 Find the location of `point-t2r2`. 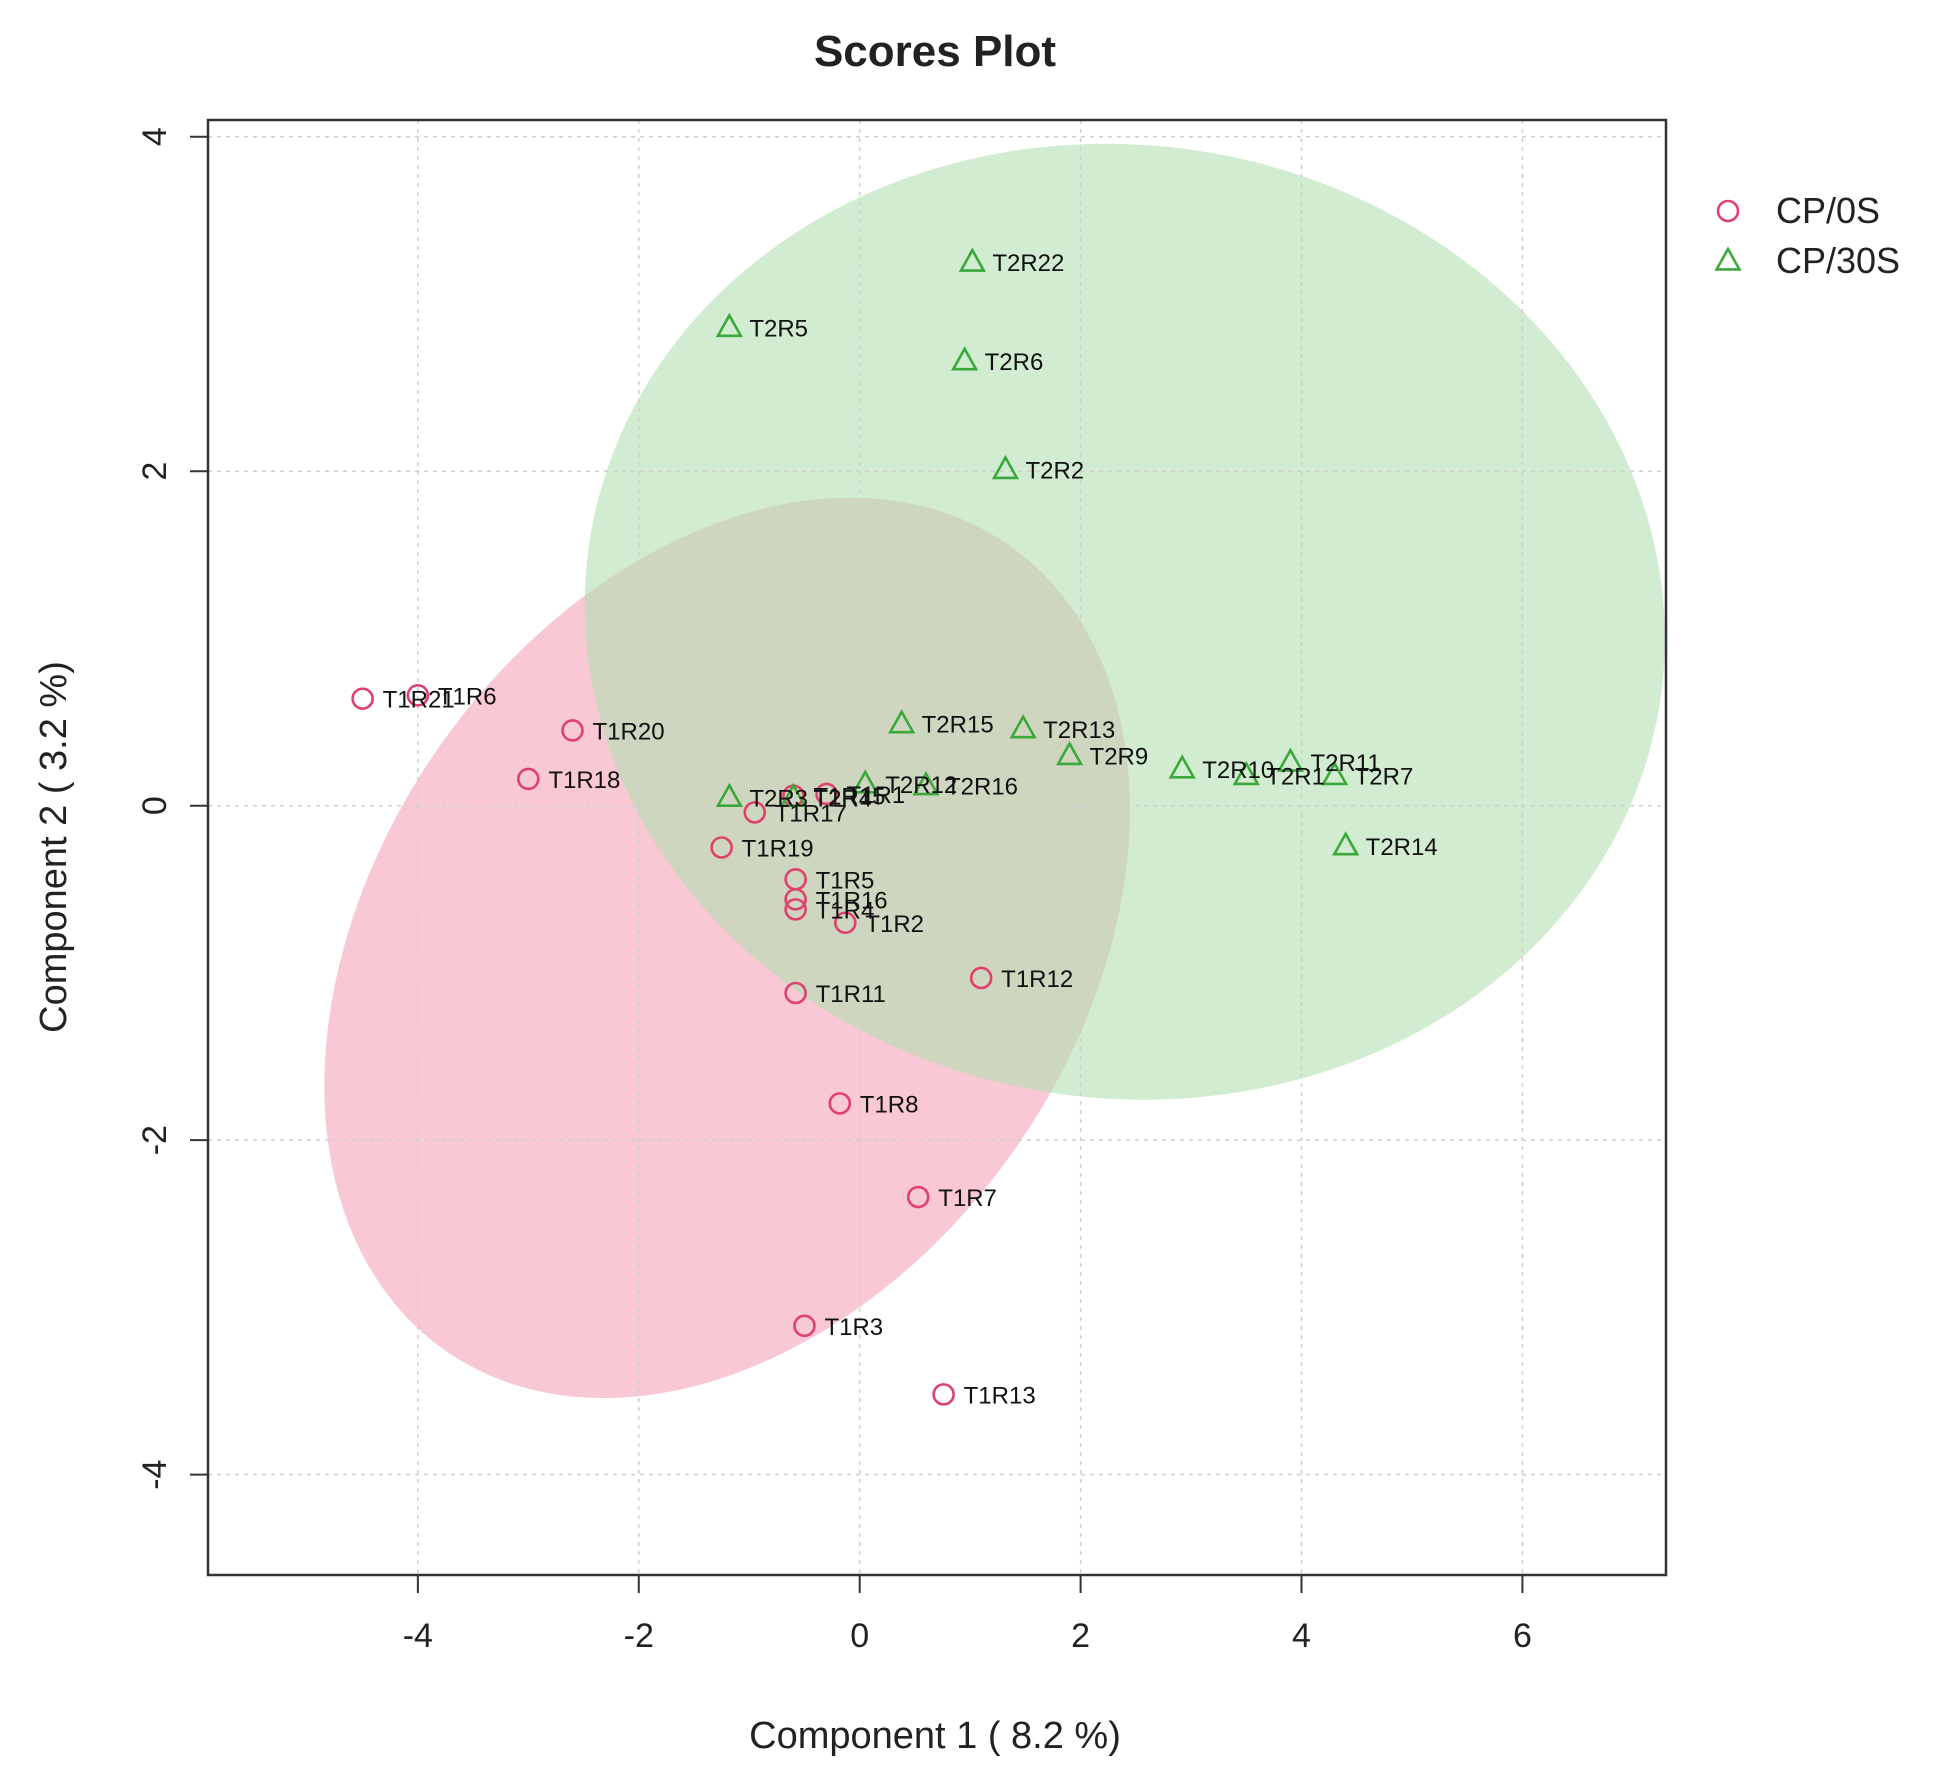

point-t2r2 is located at coordinates (1005, 467).